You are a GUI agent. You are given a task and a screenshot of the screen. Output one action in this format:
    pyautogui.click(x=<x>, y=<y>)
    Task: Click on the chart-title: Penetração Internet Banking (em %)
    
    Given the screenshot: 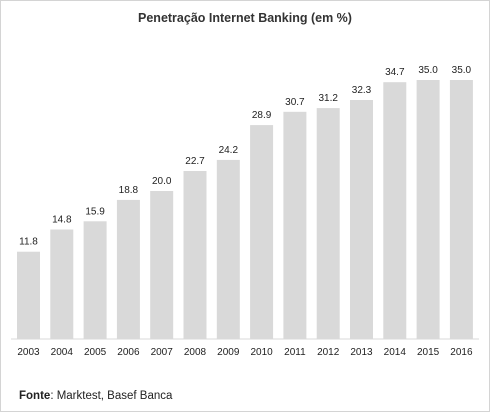 What is the action you would take?
    pyautogui.click(x=245, y=18)
    